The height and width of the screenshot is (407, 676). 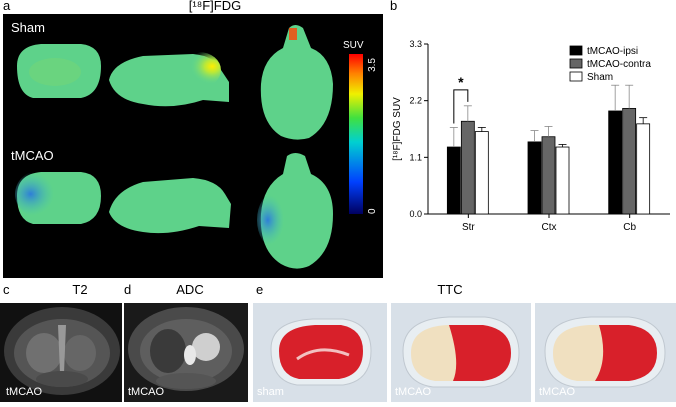 I want to click on panel-a-label: a, so click(x=7, y=6).